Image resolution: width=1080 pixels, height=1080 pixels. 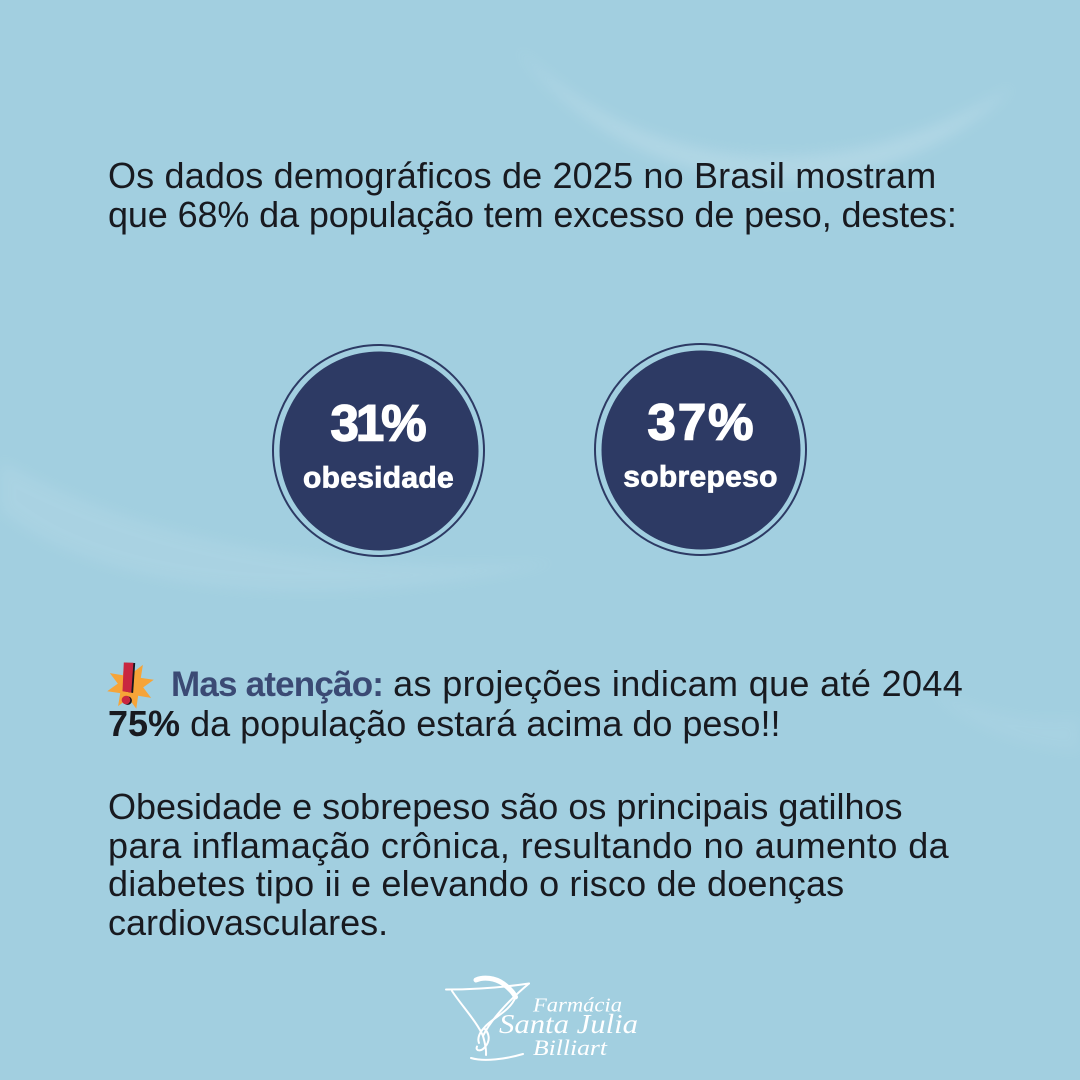 What do you see at coordinates (570, 1047) in the screenshot?
I see `svg-text: Billiart` at bounding box center [570, 1047].